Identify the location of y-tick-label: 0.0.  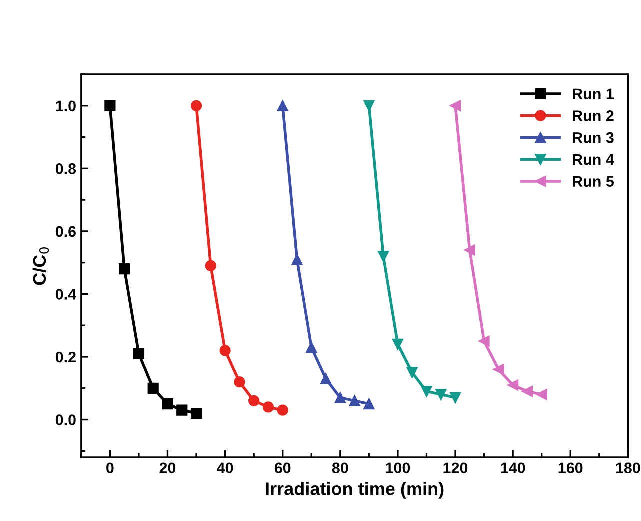
(66, 420).